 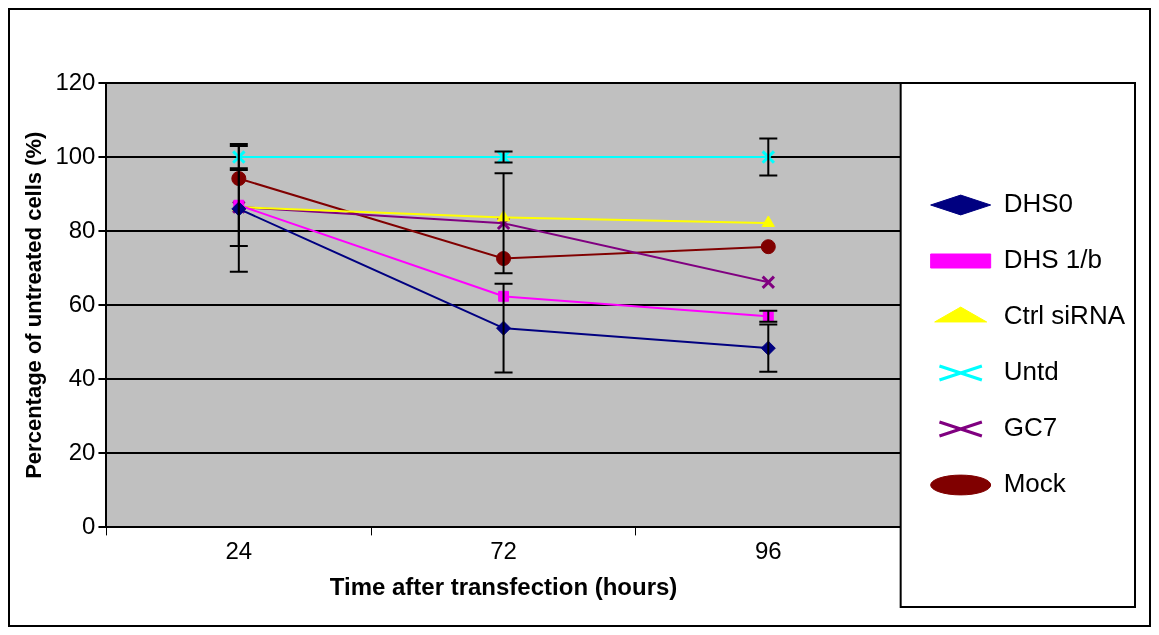 What do you see at coordinates (82, 377) in the screenshot?
I see `y-tick-label: 40` at bounding box center [82, 377].